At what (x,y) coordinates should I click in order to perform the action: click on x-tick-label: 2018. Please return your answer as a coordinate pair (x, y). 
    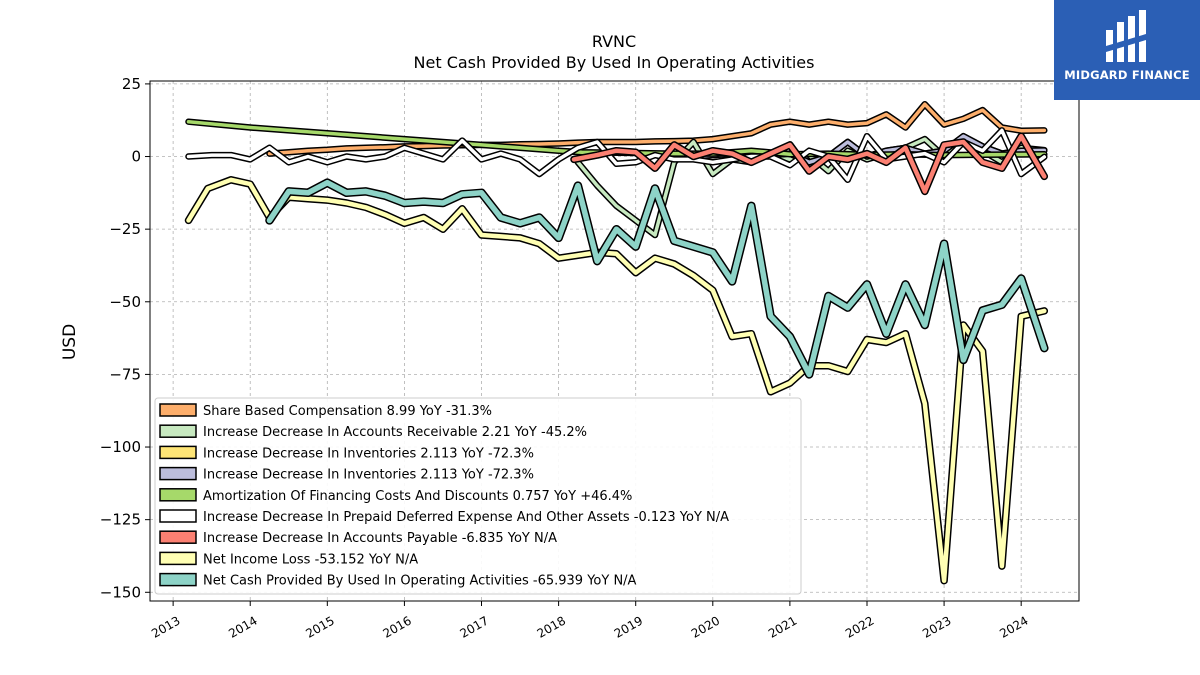
    Looking at the image, I should click on (551, 626).